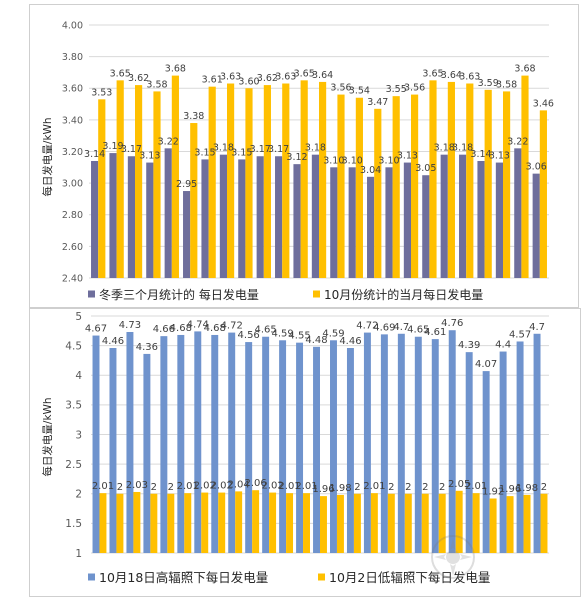 The image size is (586, 602). Describe the element at coordinates (222, 486) in the screenshot. I see `data-label-series-2-item-8: 2.02` at that location.